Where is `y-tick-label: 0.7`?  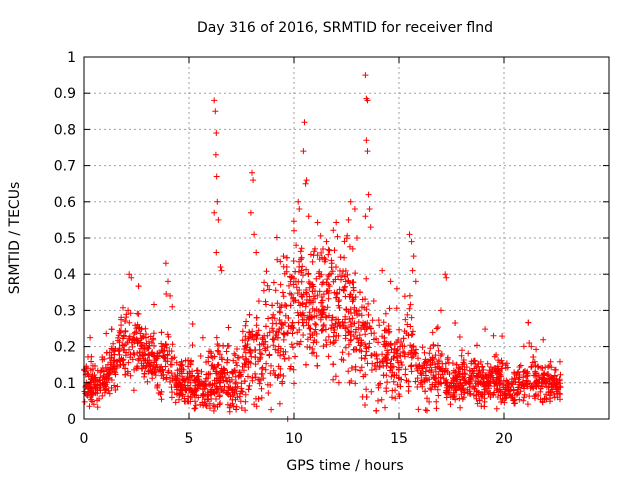 y-tick-label: 0.7 is located at coordinates (65, 167).